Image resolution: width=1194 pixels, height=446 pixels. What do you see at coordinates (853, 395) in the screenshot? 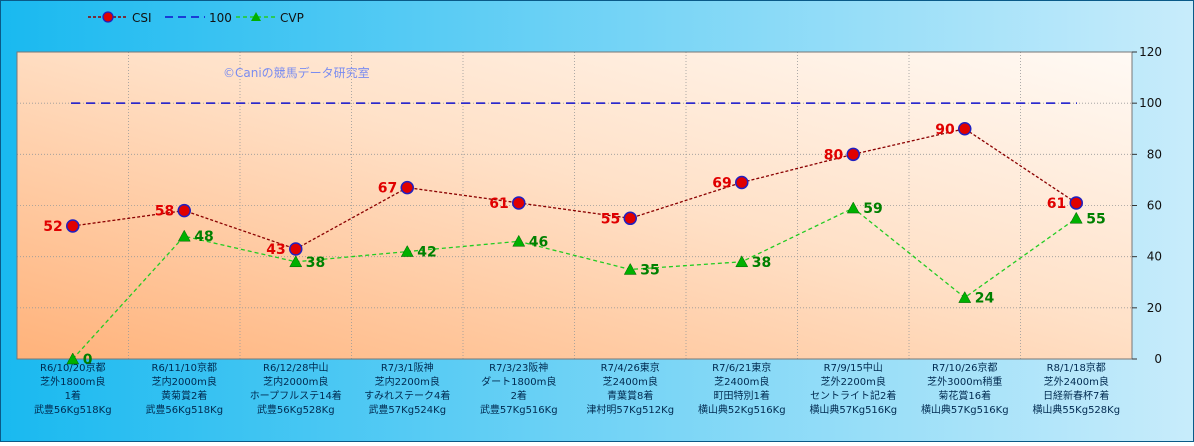
I see `x-tick-label: セントライト記2着` at bounding box center [853, 395].